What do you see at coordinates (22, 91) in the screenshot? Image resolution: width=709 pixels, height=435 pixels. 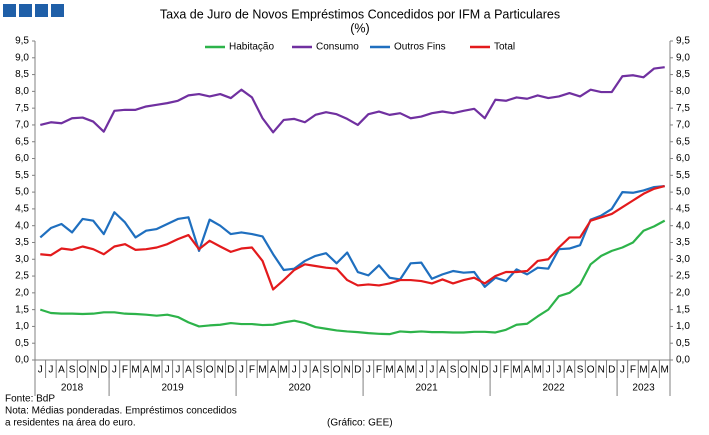 I see `y-tick-label: 8,0` at bounding box center [22, 91].